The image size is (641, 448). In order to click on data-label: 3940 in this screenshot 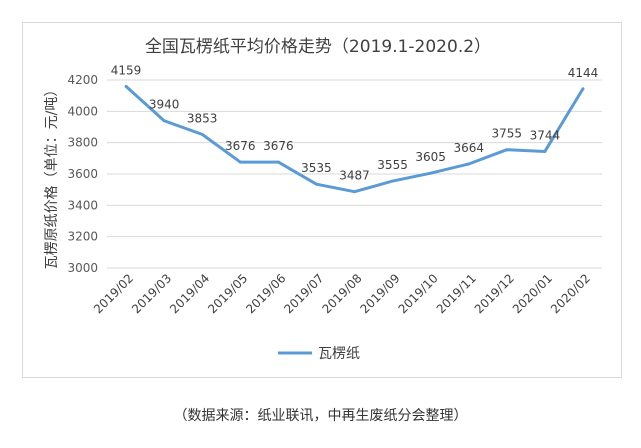, I will do `click(164, 105)`.